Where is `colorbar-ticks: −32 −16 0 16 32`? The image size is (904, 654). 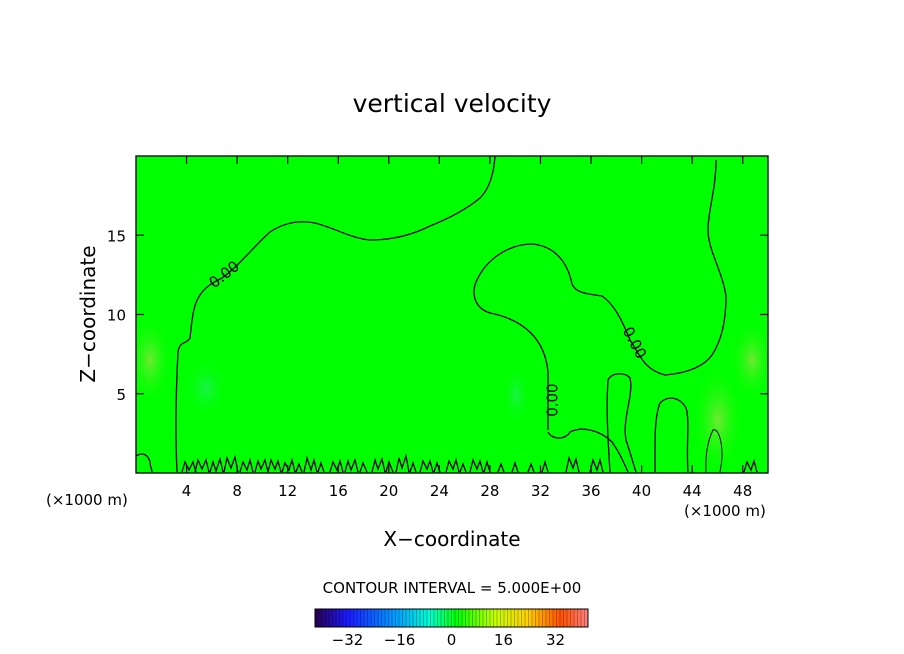
colorbar-ticks: −32 −16 0 16 32 is located at coordinates (448, 640).